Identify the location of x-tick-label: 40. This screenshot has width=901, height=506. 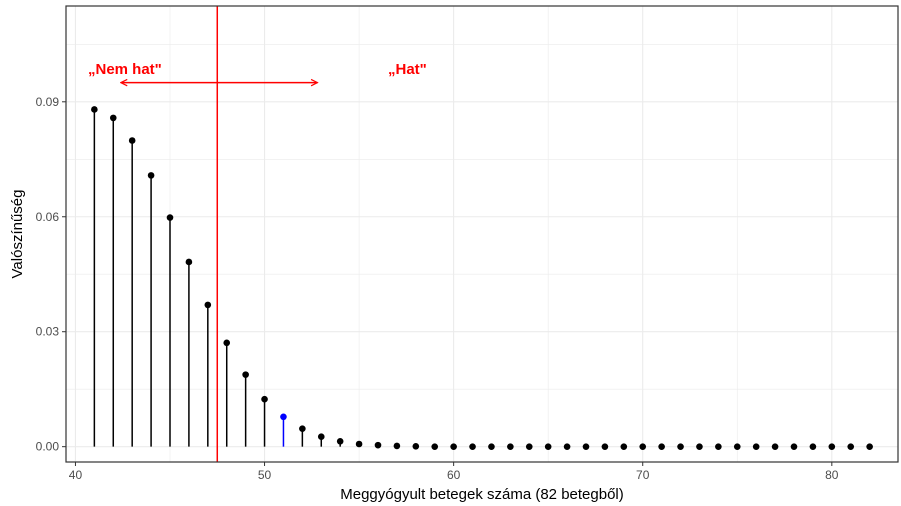
(76, 475).